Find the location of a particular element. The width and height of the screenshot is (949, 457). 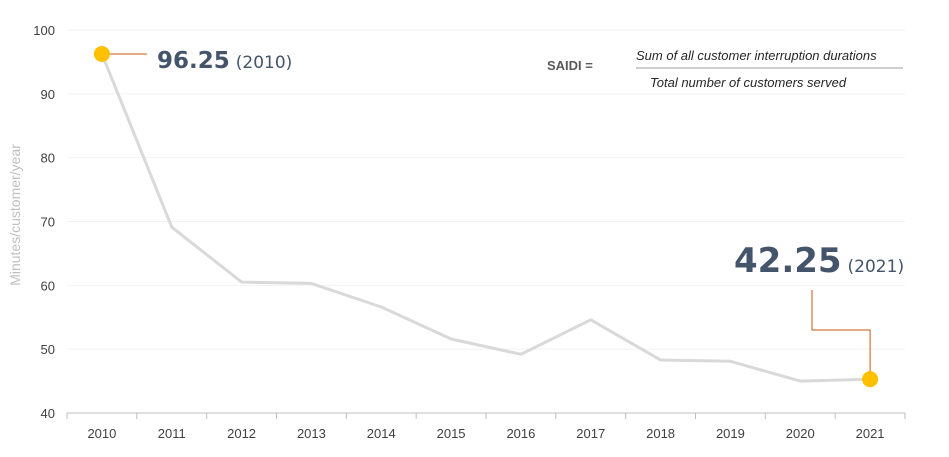

x-tick-label: 2016 is located at coordinates (520, 433).